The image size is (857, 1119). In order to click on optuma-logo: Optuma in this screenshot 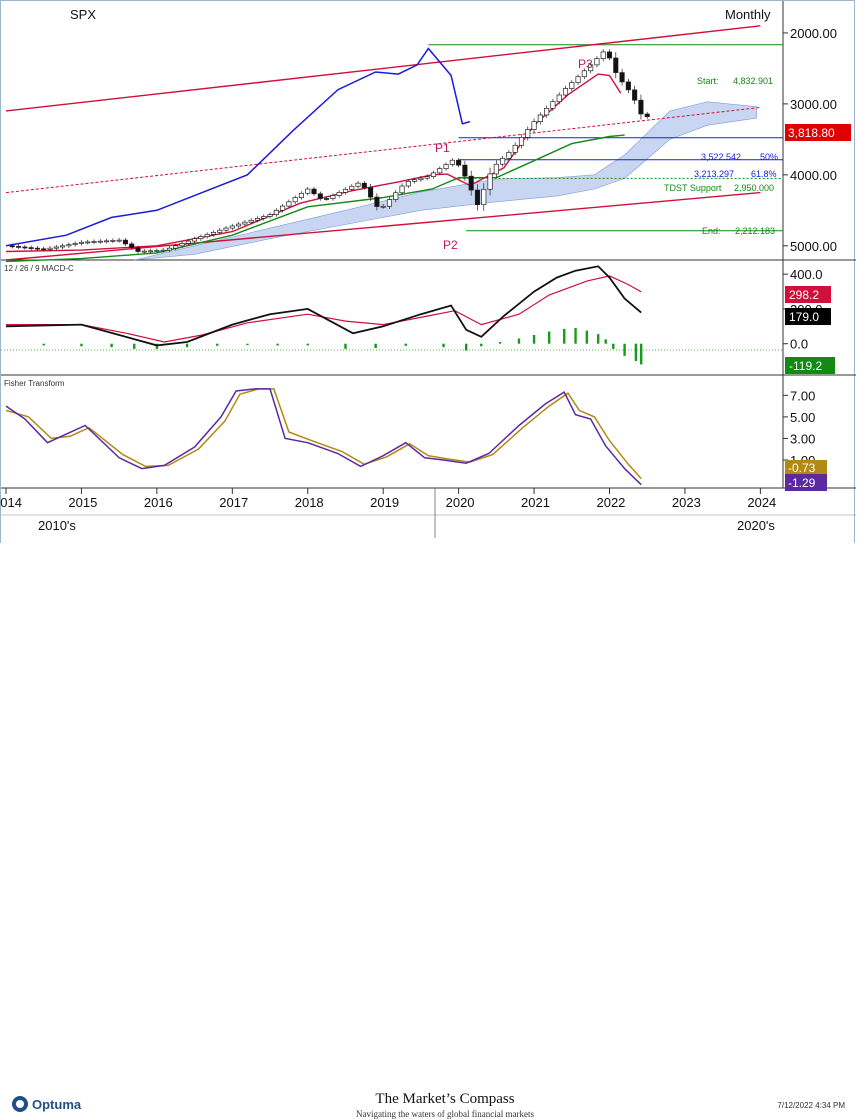, I will do `click(46, 1104)`.